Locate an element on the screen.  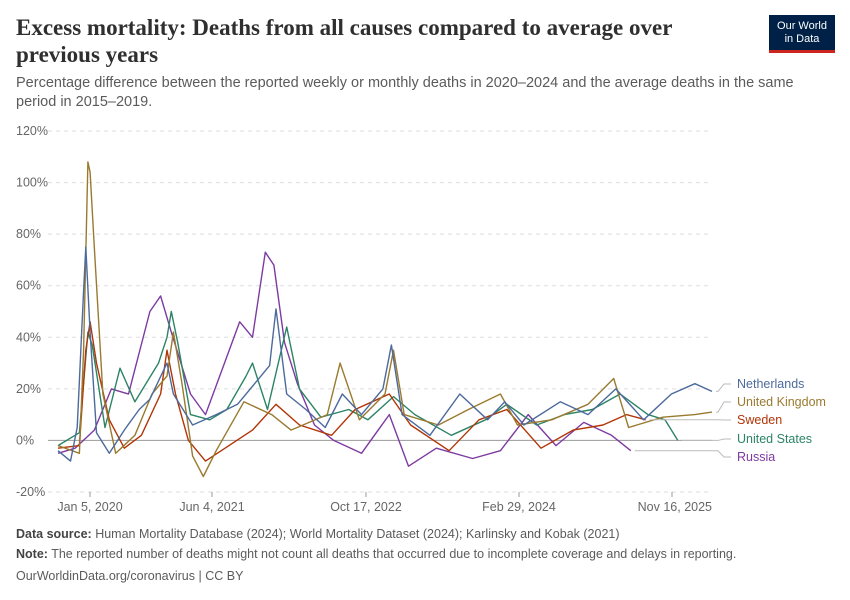
y-tick-label: 60% is located at coordinates (28, 286).